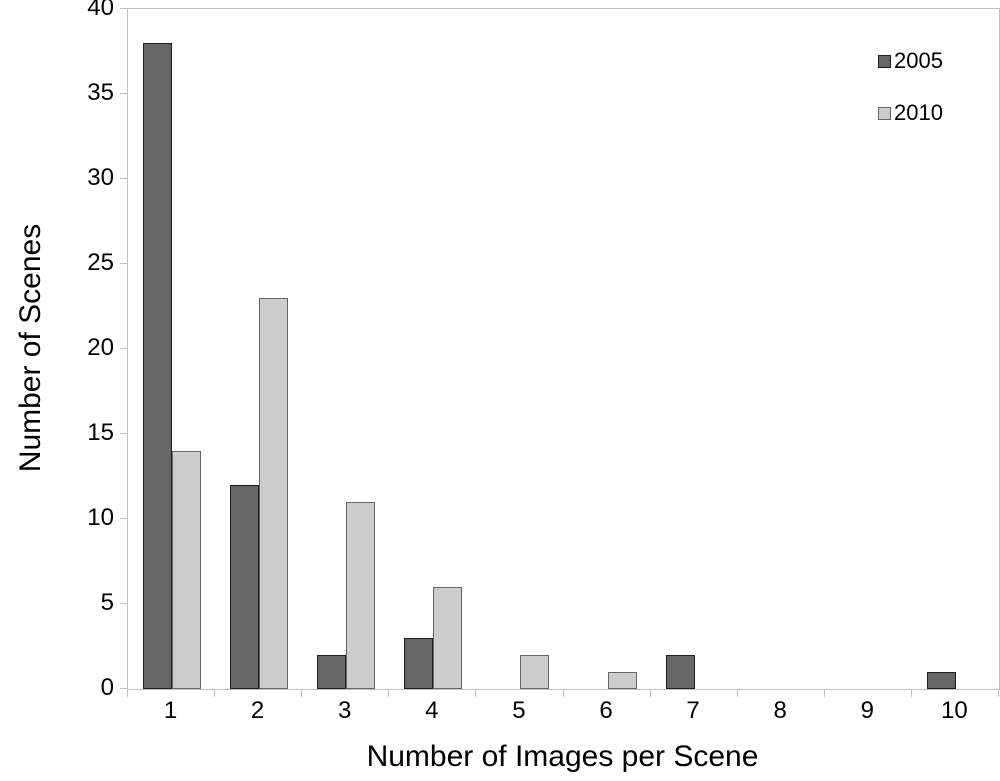 This screenshot has height=781, width=1000. Describe the element at coordinates (100, 177) in the screenshot. I see `y-tick-label: 30` at that location.